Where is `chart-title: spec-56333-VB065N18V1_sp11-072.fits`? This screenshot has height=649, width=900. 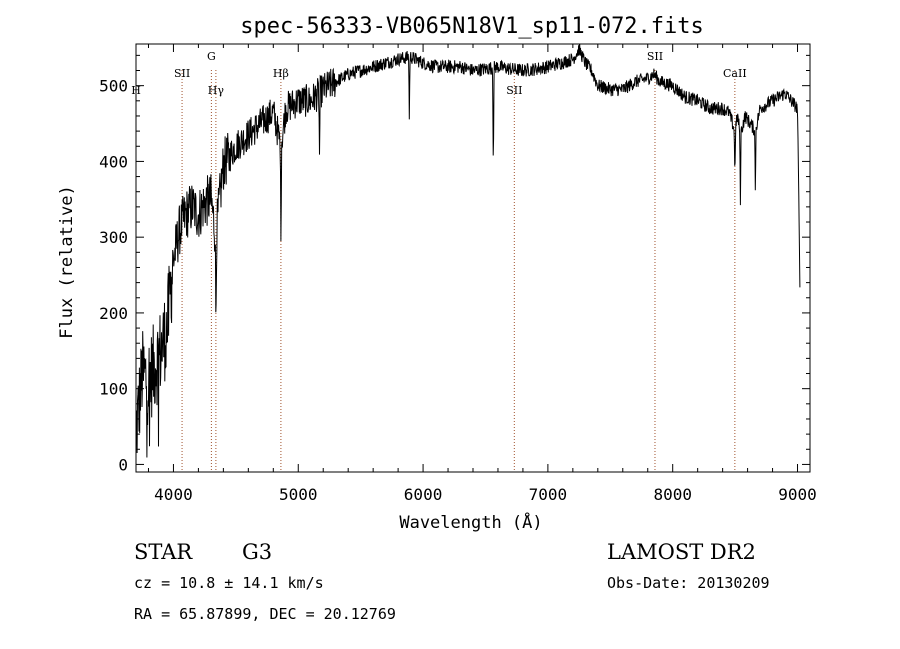 chart-title: spec-56333-VB065N18V1_sp11-072.fits is located at coordinates (472, 26).